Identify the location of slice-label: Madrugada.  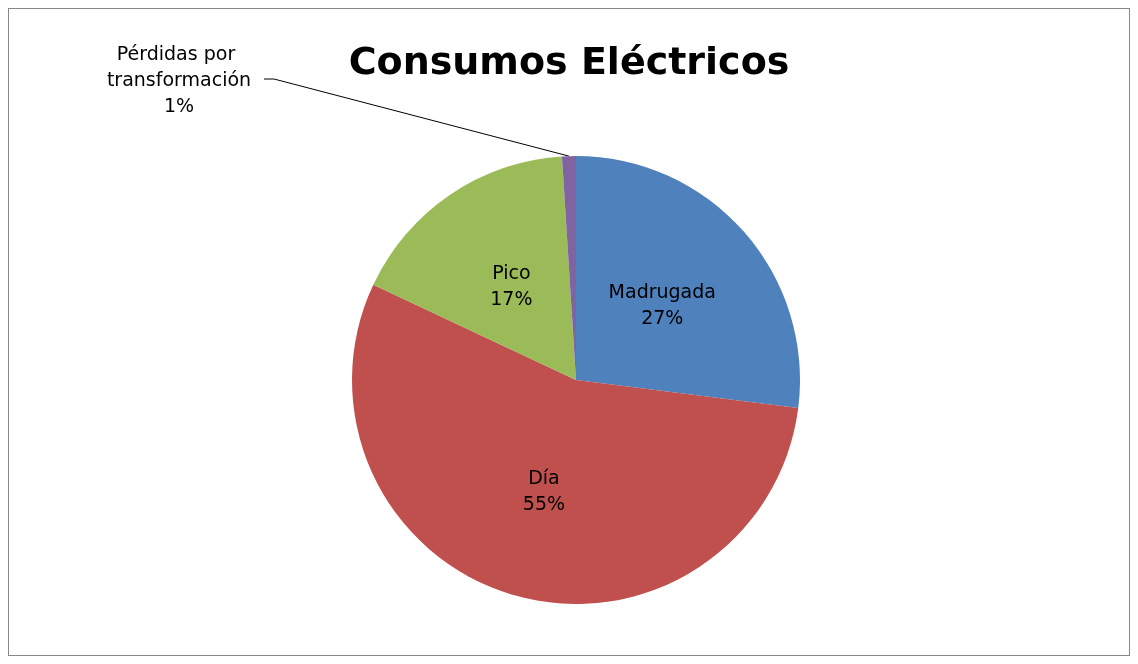
(662, 290).